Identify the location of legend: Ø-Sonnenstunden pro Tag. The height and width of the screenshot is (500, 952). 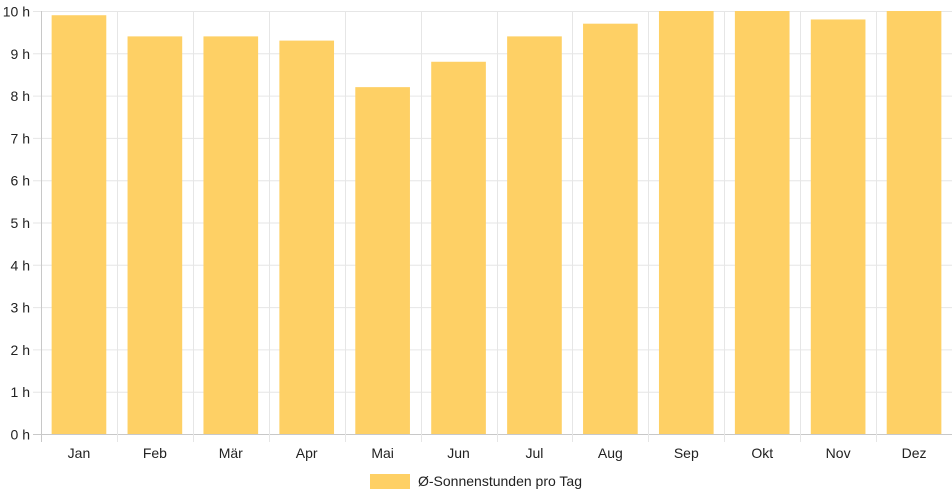
(476, 481).